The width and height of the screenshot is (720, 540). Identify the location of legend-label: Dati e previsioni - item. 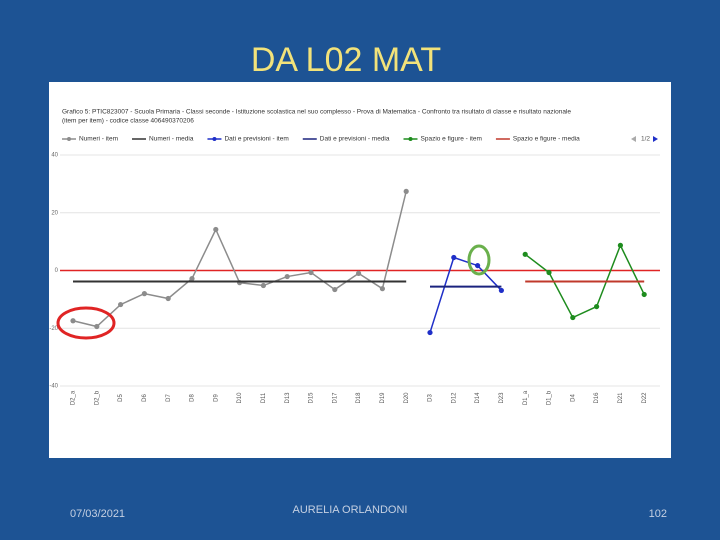
(256, 139).